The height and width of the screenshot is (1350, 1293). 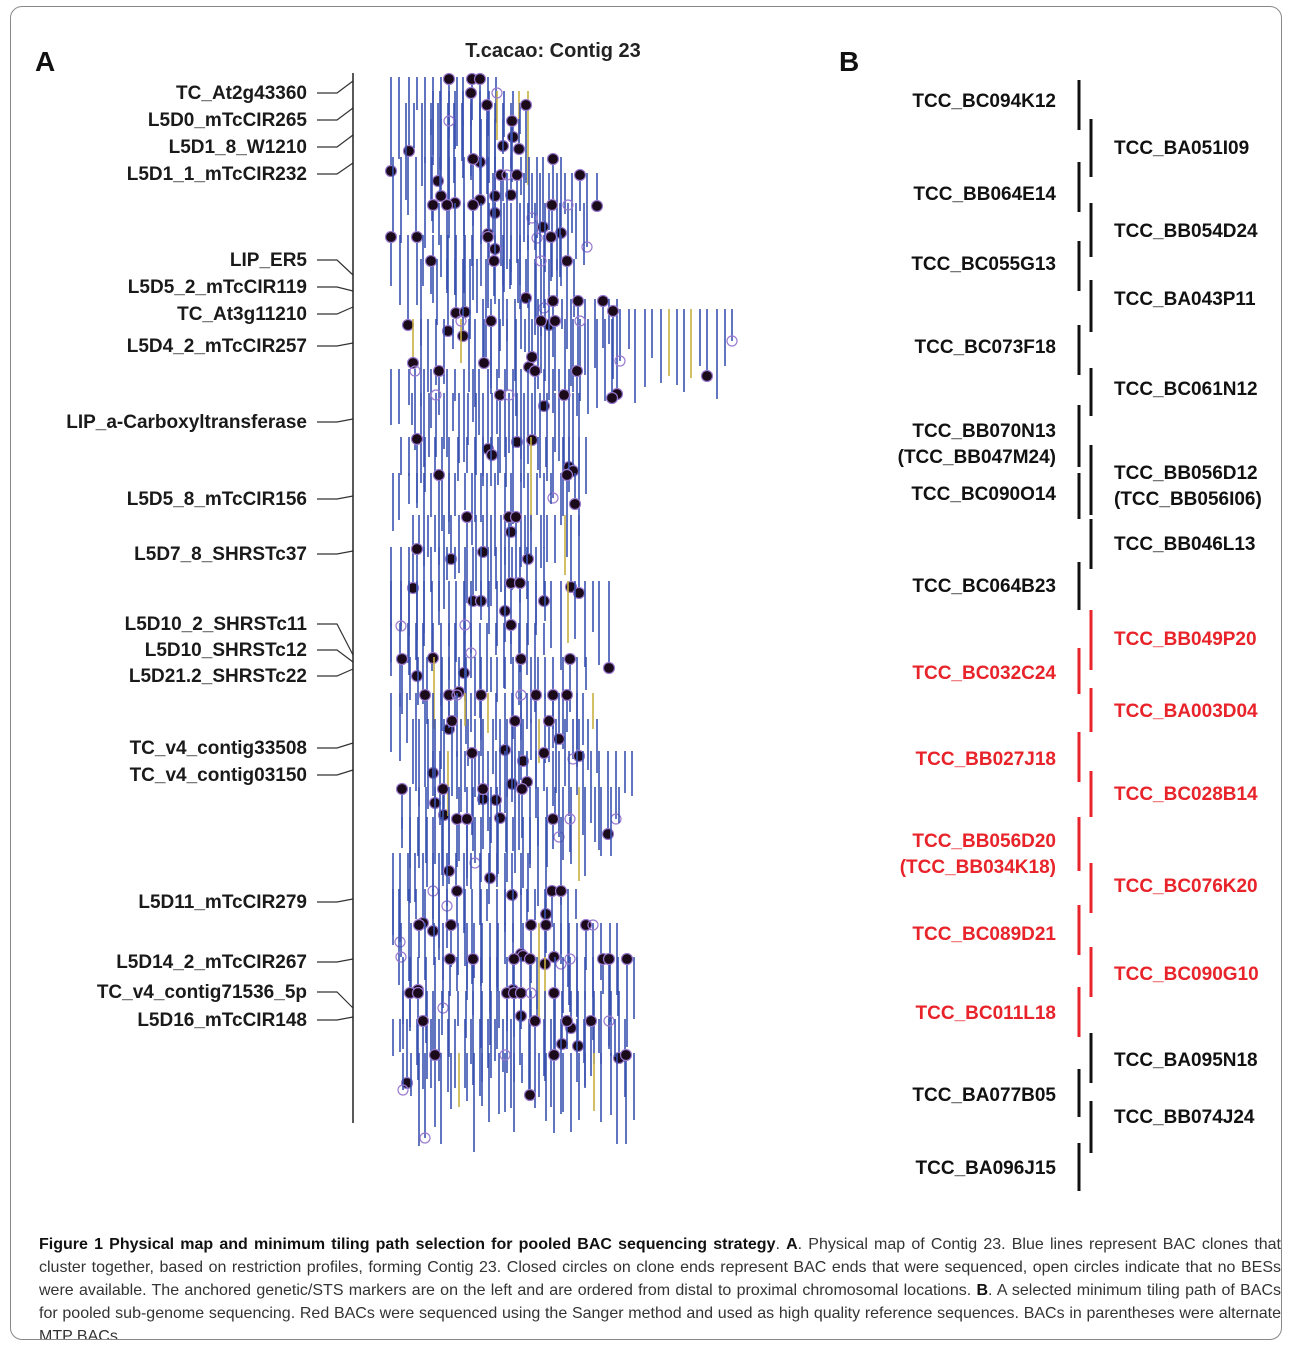 What do you see at coordinates (984, 1095) in the screenshot?
I see `bac-label: TCC_BA077B05` at bounding box center [984, 1095].